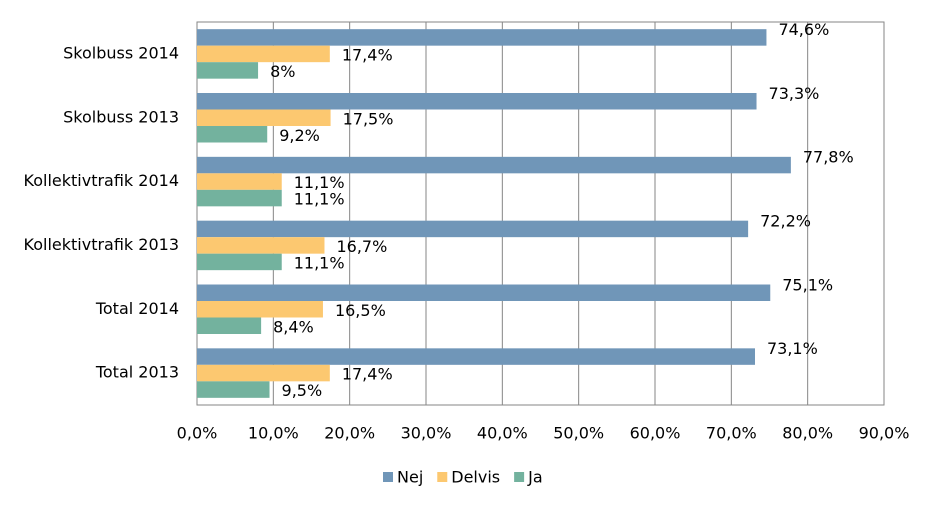 Image resolution: width=934 pixels, height=508 pixels. Describe the element at coordinates (426, 433) in the screenshot. I see `x-tick-label: 30,0%` at that location.